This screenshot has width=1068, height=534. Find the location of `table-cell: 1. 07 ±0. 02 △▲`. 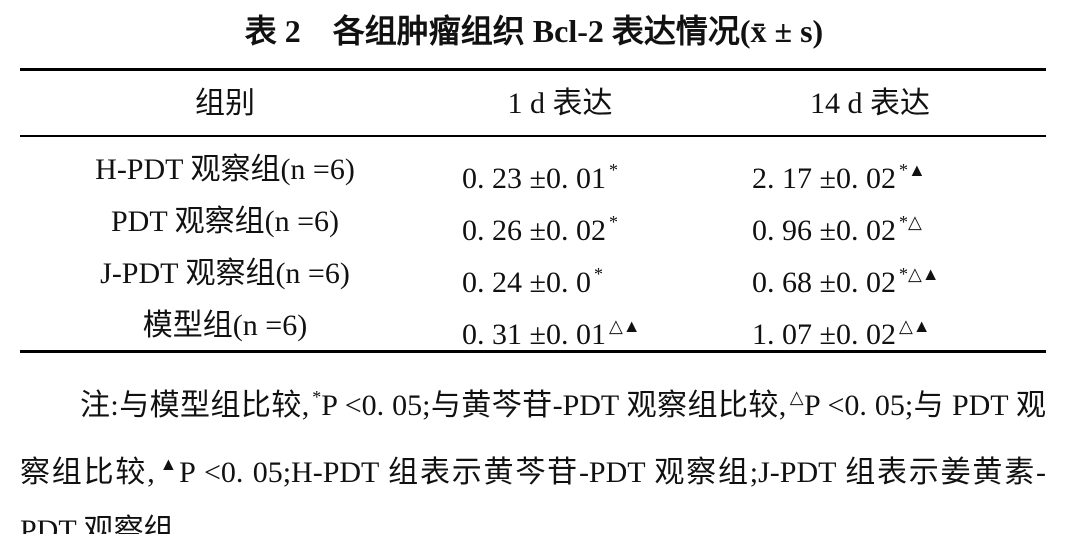

table-cell: 1. 07 ±0. 02 △▲ is located at coordinates (841, 330).